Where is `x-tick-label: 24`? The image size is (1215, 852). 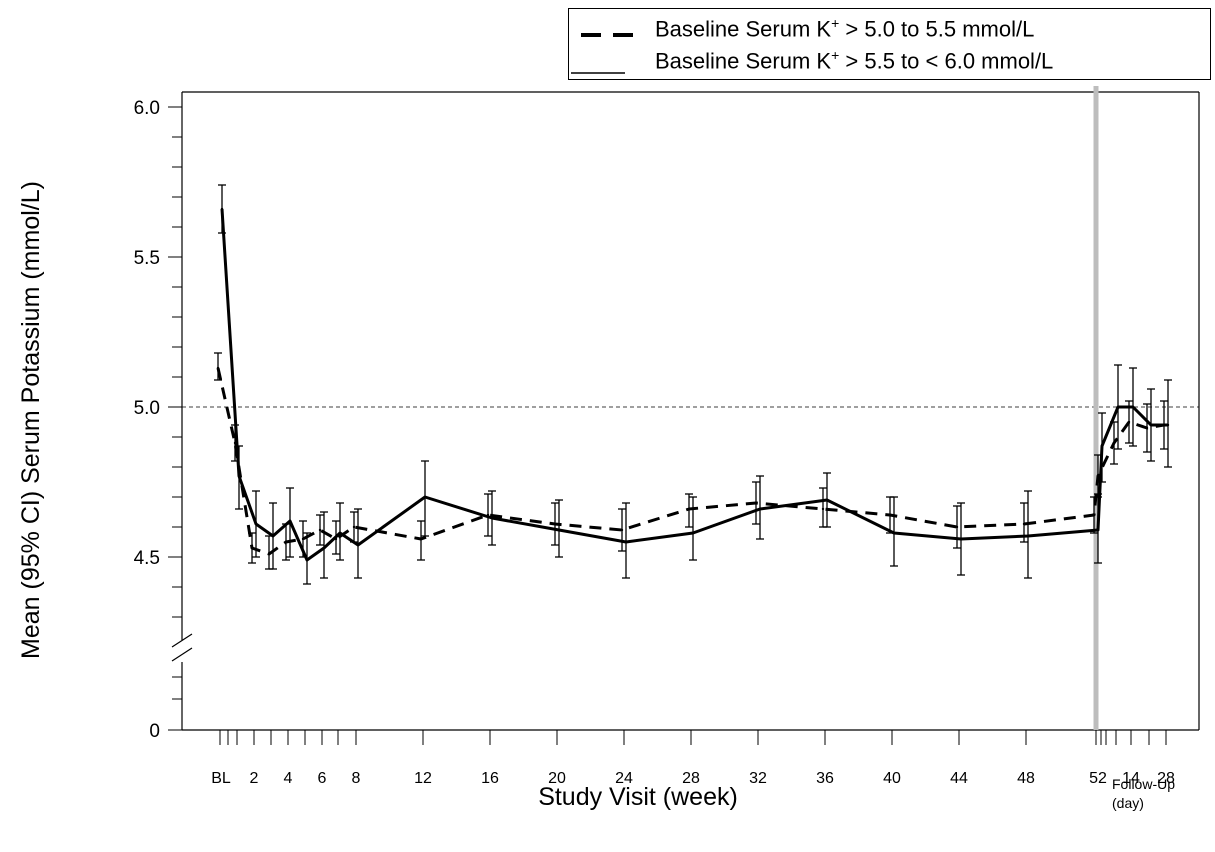
x-tick-label: 24 is located at coordinates (624, 778).